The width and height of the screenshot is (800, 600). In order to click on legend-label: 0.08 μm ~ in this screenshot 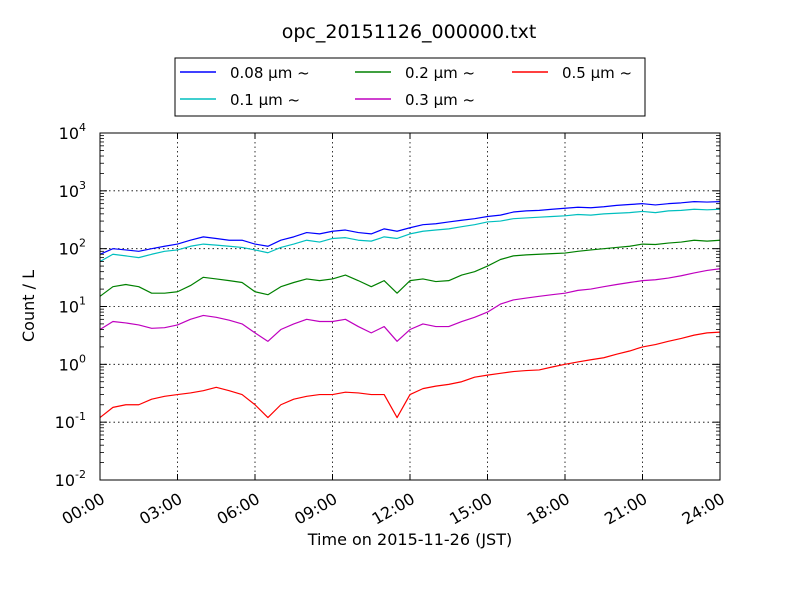, I will do `click(270, 73)`.